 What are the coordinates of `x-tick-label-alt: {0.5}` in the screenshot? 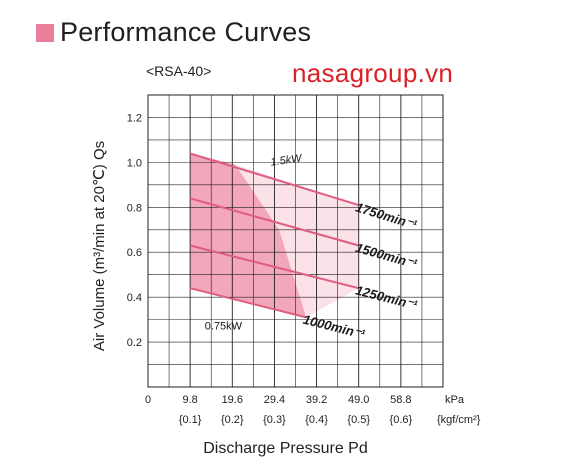 It's located at (358, 420).